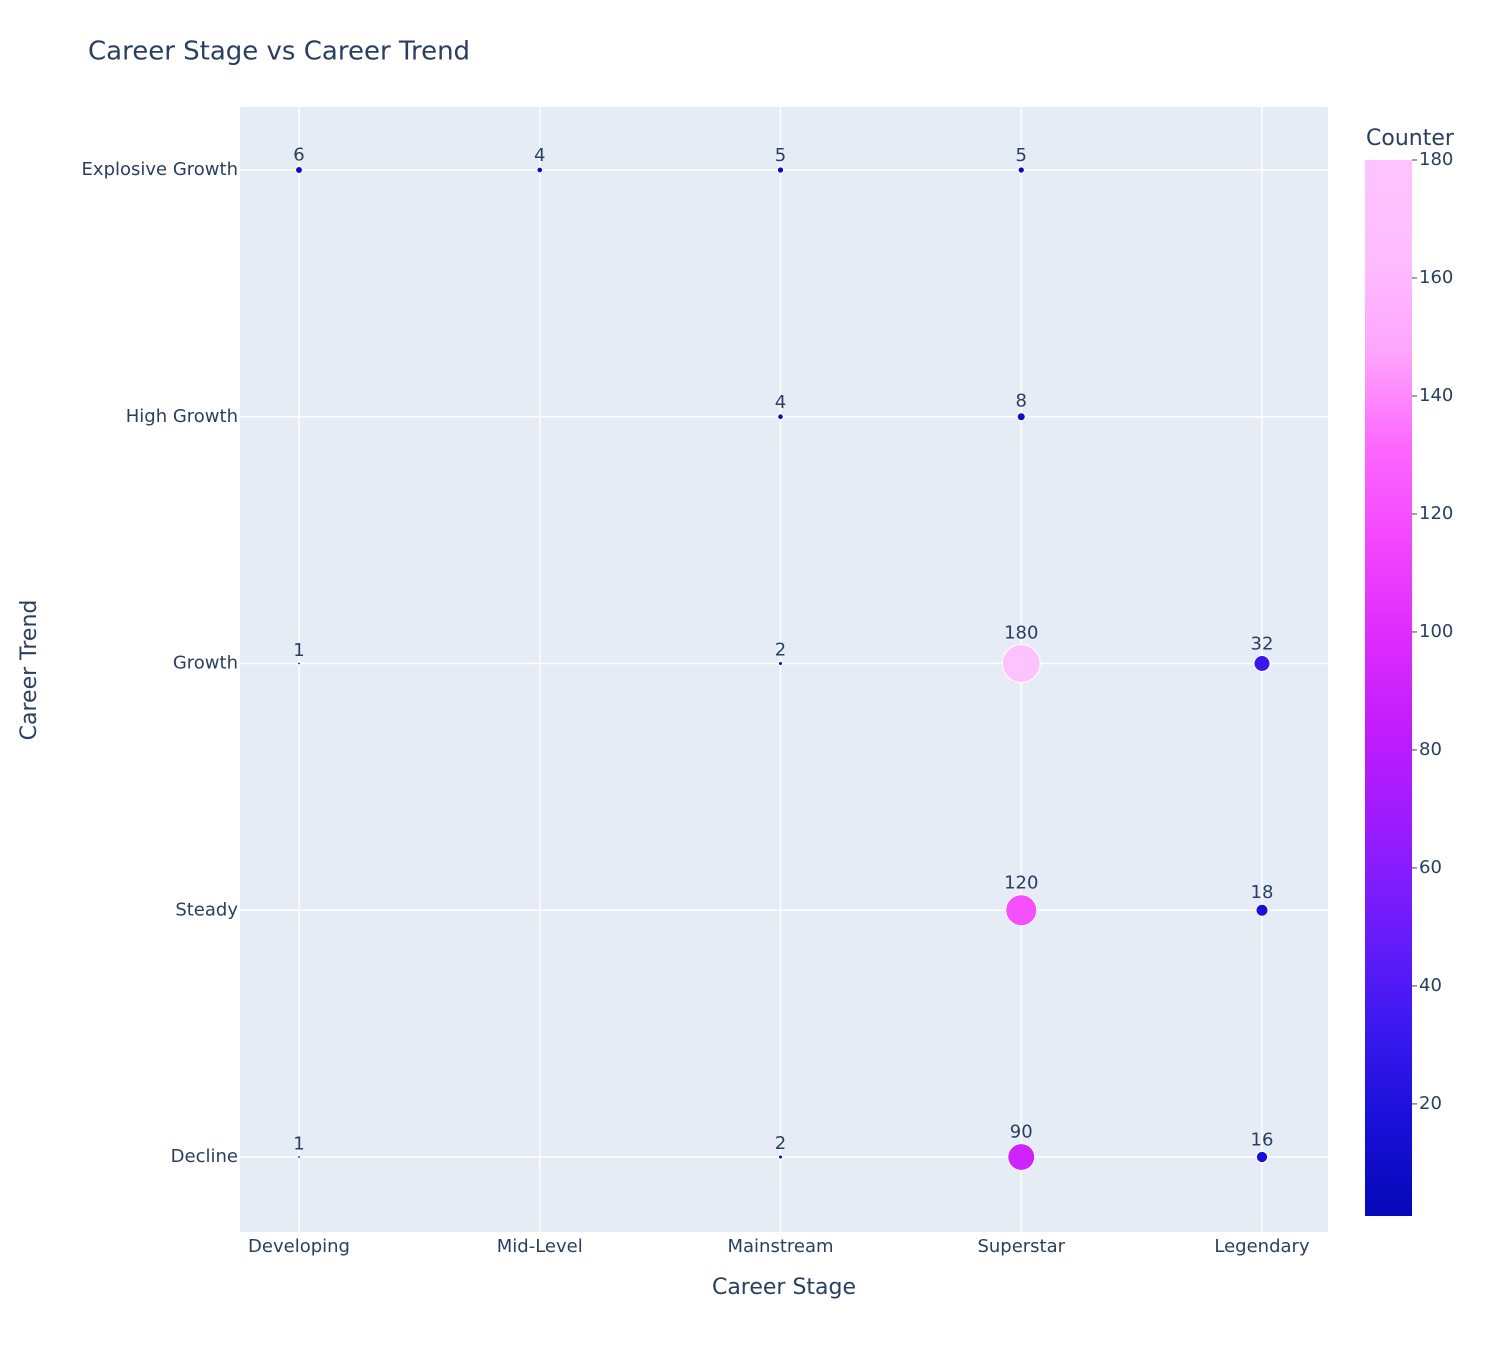 The image size is (1496, 1364). I want to click on colorbar-tick-label: 140, so click(1436, 395).